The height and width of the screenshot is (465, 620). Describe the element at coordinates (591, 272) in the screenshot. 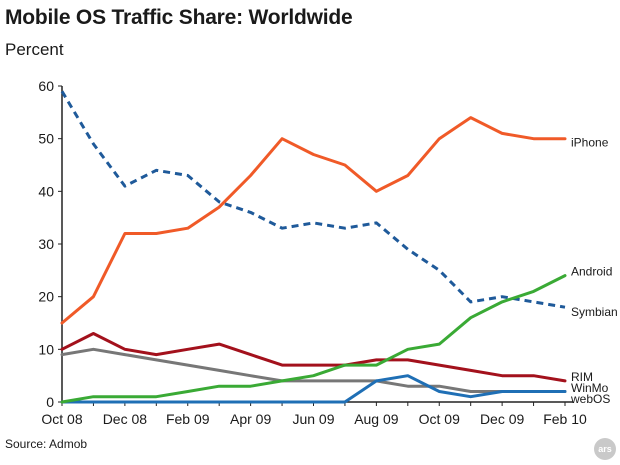

I see `series-label-android: Android` at that location.